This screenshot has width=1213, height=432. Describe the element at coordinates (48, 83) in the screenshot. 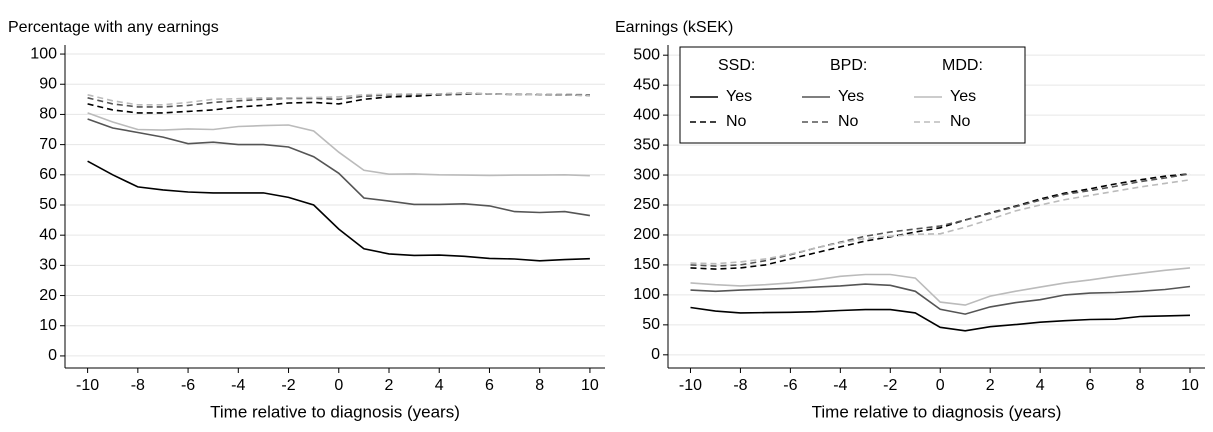

I see `y-tick-label: 90` at that location.